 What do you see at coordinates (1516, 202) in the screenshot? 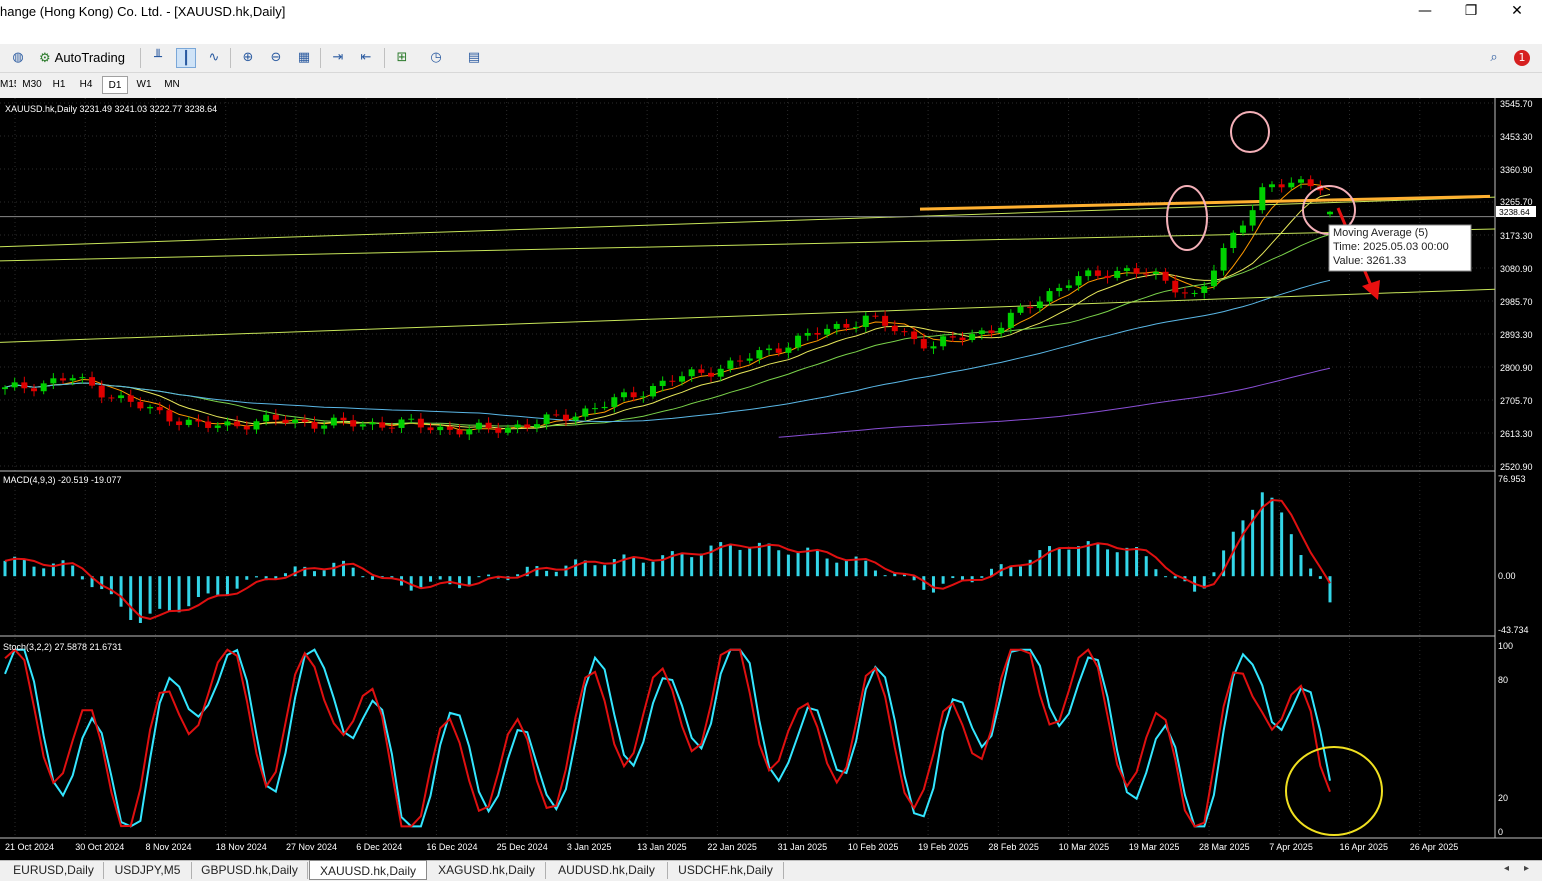
I see `price-tick: 3265.70` at bounding box center [1516, 202].